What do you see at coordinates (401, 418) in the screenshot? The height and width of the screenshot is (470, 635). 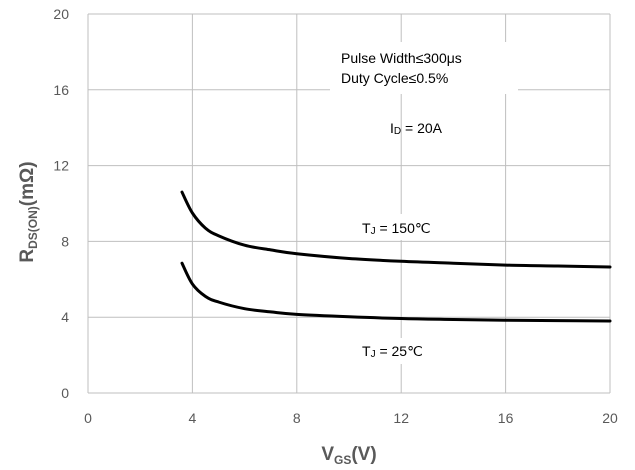 I see `x-tick-label-12: 12` at bounding box center [401, 418].